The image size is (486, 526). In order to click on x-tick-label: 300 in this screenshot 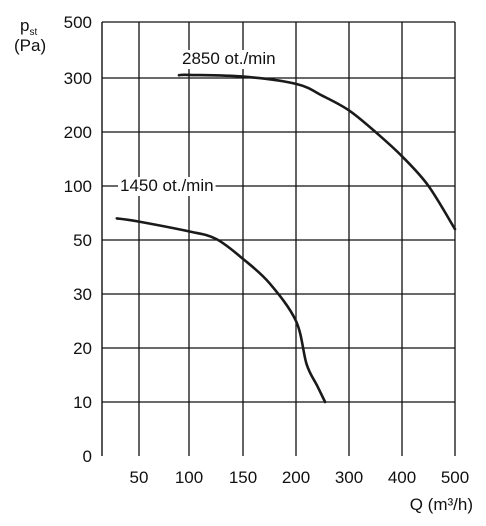, I will do `click(349, 477)`.